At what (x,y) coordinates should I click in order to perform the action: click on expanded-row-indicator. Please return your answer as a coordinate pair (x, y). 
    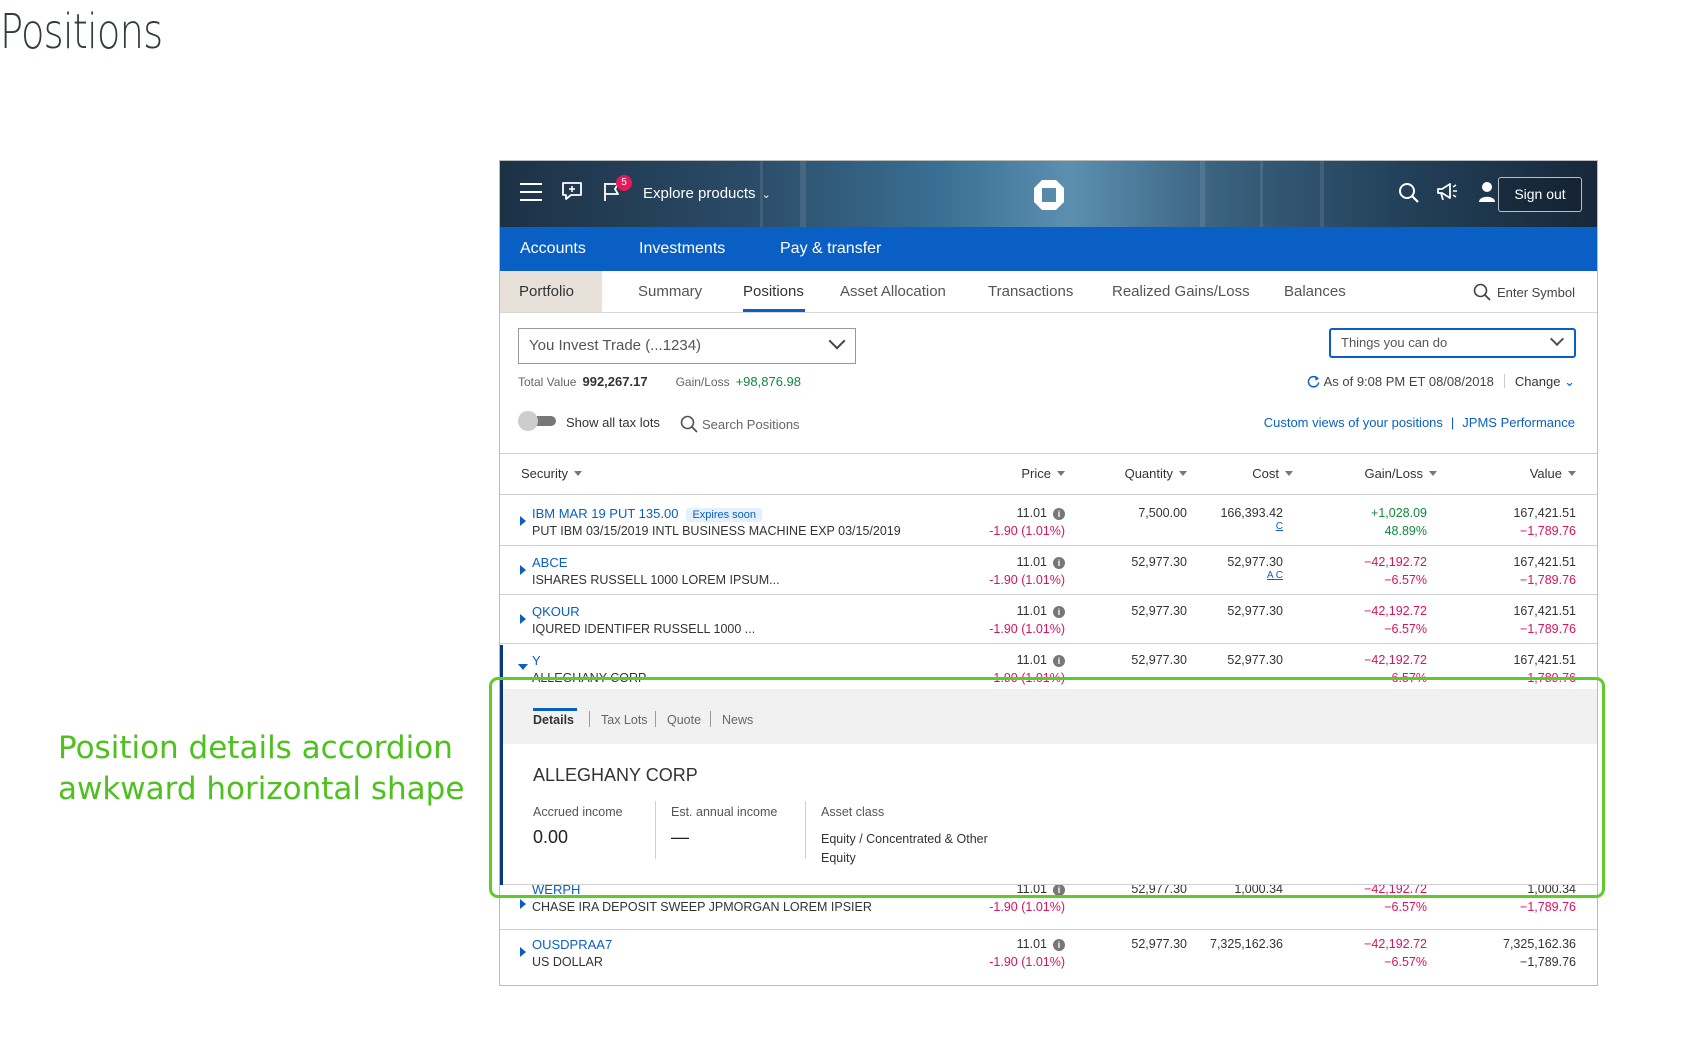
    Looking at the image, I should click on (501, 765).